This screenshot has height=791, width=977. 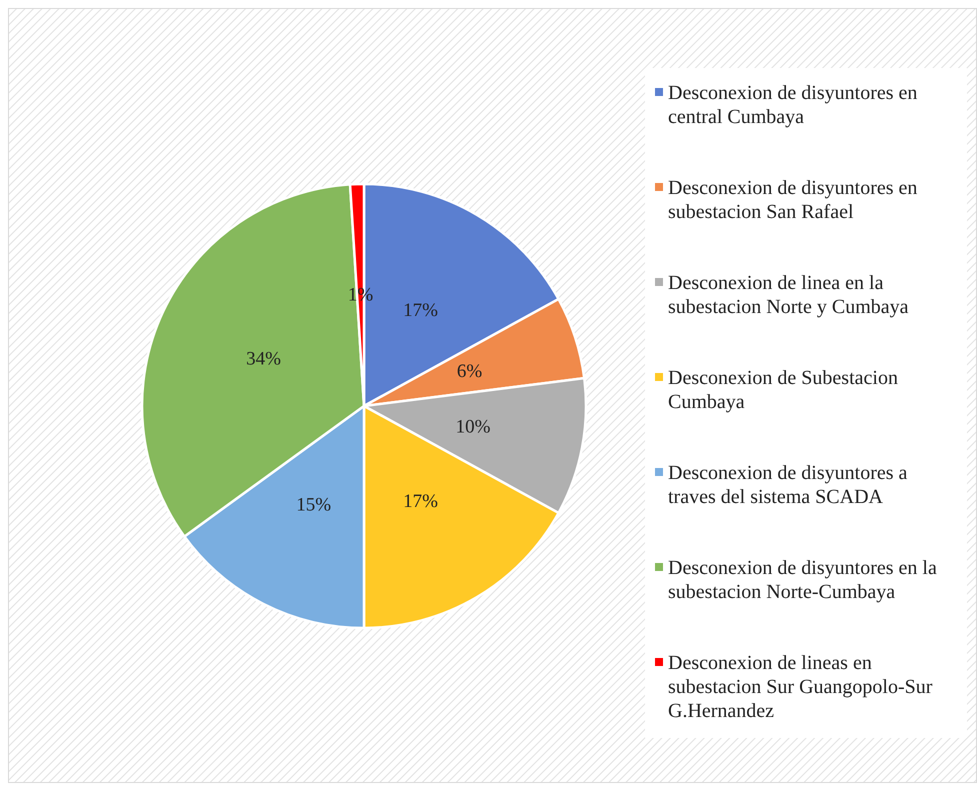 What do you see at coordinates (793, 105) in the screenshot?
I see `legend-label: Desconexion de disyuntores en central Cumbaya` at bounding box center [793, 105].